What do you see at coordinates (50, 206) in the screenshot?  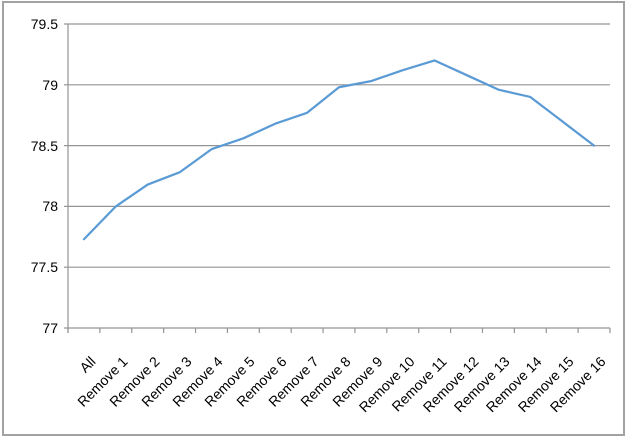 I see `y-axis-label: 78` at bounding box center [50, 206].